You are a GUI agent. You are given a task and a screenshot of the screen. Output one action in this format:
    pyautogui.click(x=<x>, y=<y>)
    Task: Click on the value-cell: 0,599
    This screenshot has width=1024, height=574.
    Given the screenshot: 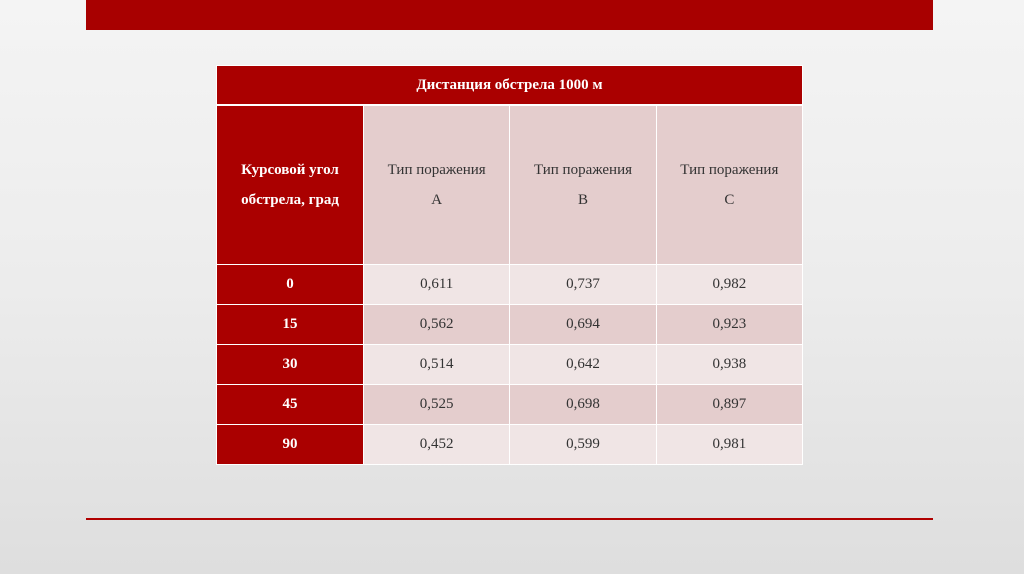 What is the action you would take?
    pyautogui.click(x=583, y=444)
    